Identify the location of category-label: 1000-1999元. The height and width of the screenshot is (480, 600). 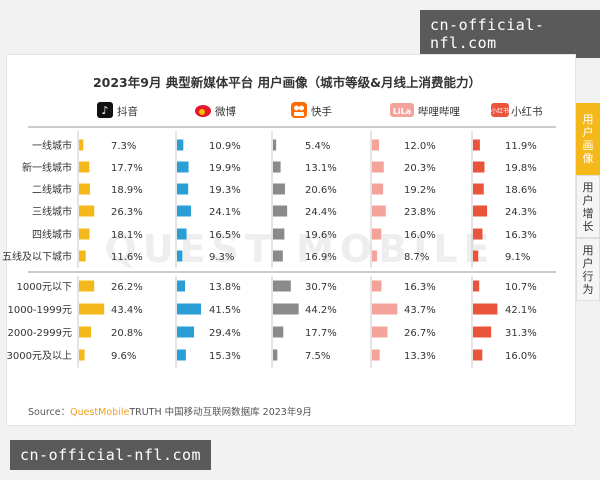
(39, 310).